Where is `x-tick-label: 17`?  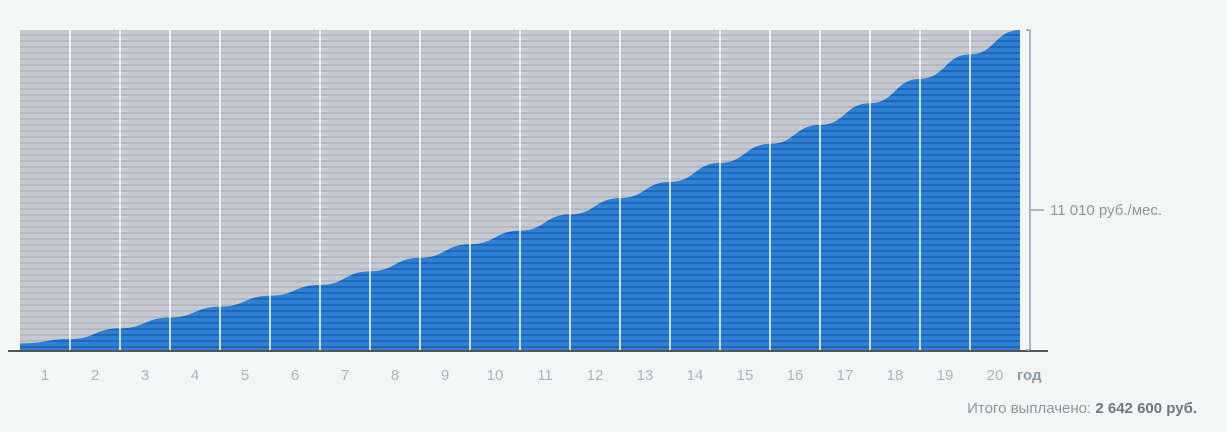
x-tick-label: 17 is located at coordinates (845, 375).